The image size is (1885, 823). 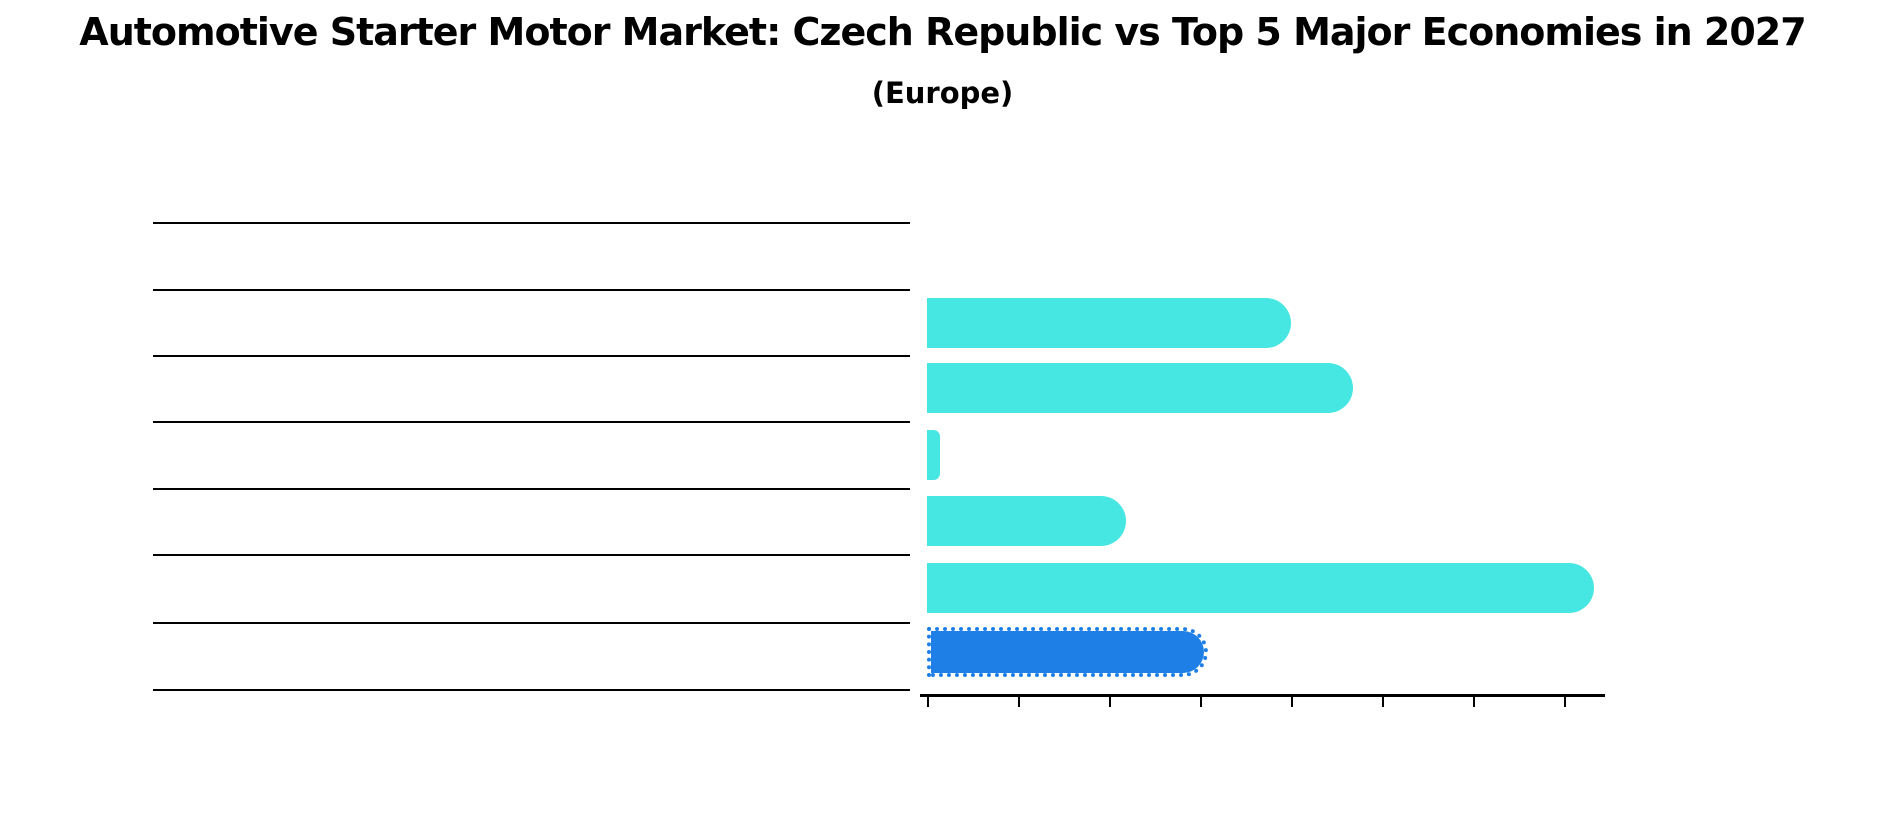 I want to click on chart-subtitle: (Europe), so click(x=942, y=93).